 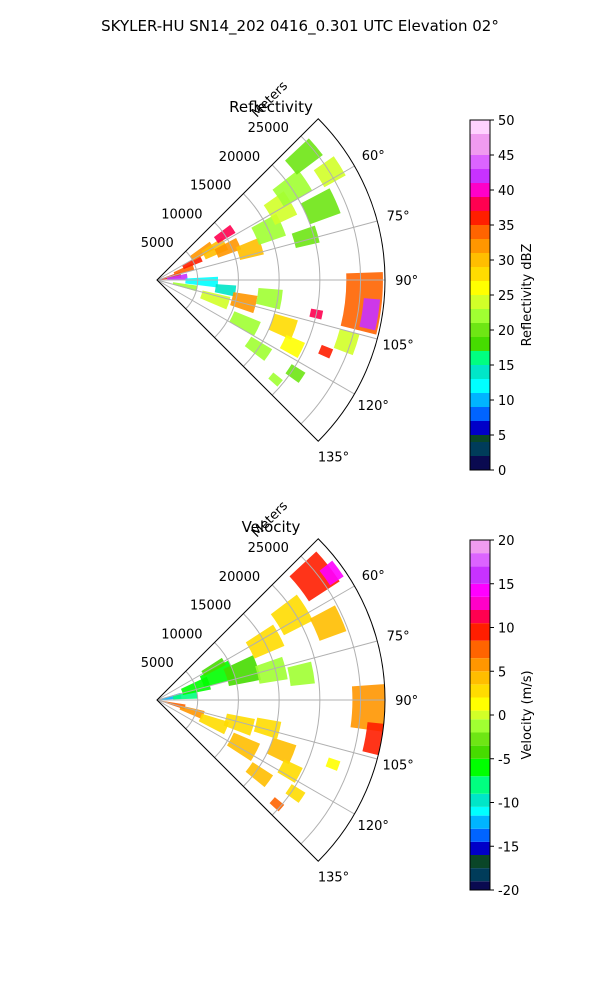 What do you see at coordinates (398, 216) in the screenshot?
I see `azimuth-tick-label: 75°` at bounding box center [398, 216].